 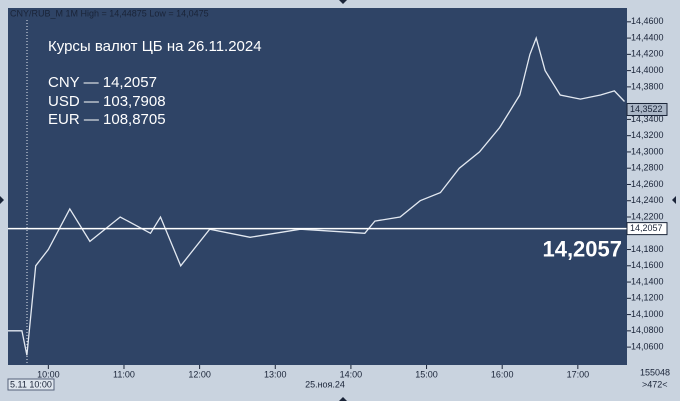 What do you see at coordinates (582, 248) in the screenshot?
I see `big-price: 14,2057` at bounding box center [582, 248].